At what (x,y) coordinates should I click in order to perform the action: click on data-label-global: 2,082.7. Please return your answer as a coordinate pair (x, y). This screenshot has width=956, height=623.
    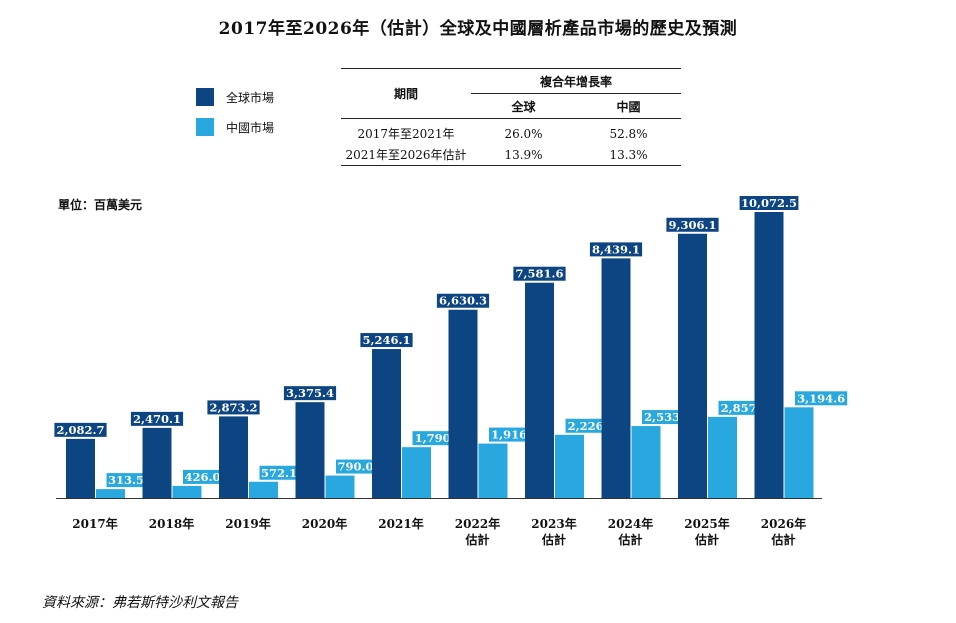
    Looking at the image, I should click on (80, 430).